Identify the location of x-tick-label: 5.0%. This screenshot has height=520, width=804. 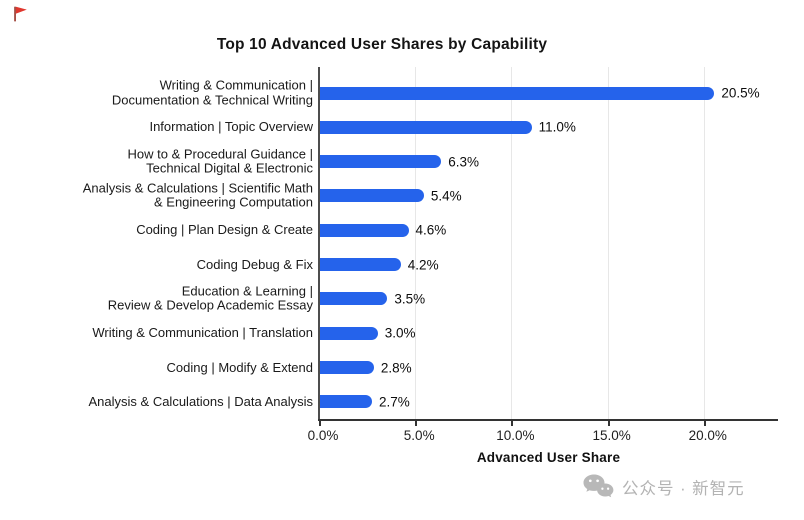
(419, 435).